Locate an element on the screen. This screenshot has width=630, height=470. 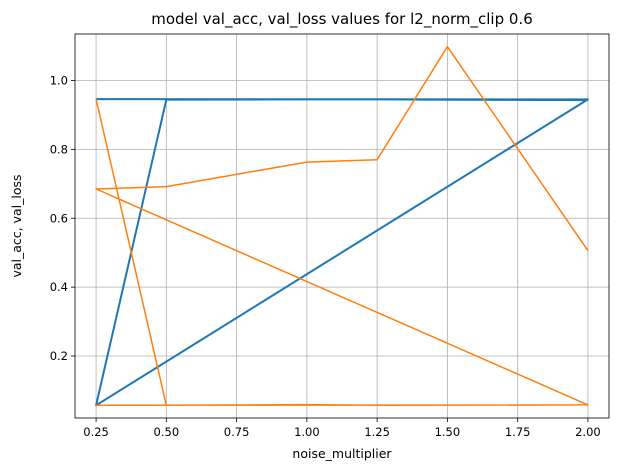
x-tick-label: 1.00 is located at coordinates (307, 432).